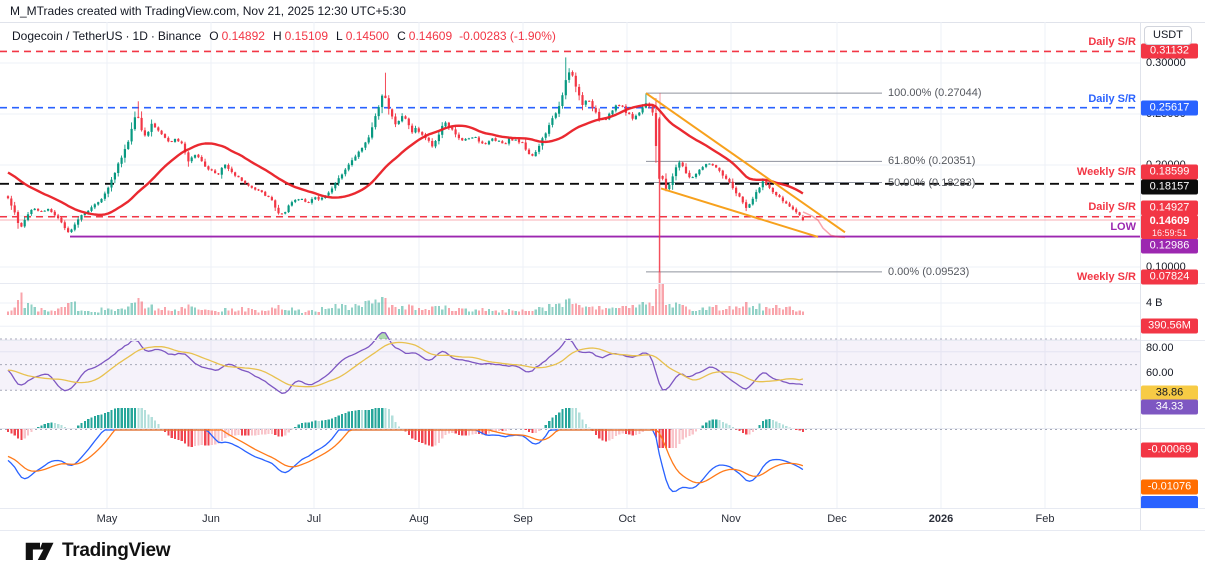  Describe the element at coordinates (1169, 51) in the screenshot. I see `axis-value-badge: 0.31132` at that location.